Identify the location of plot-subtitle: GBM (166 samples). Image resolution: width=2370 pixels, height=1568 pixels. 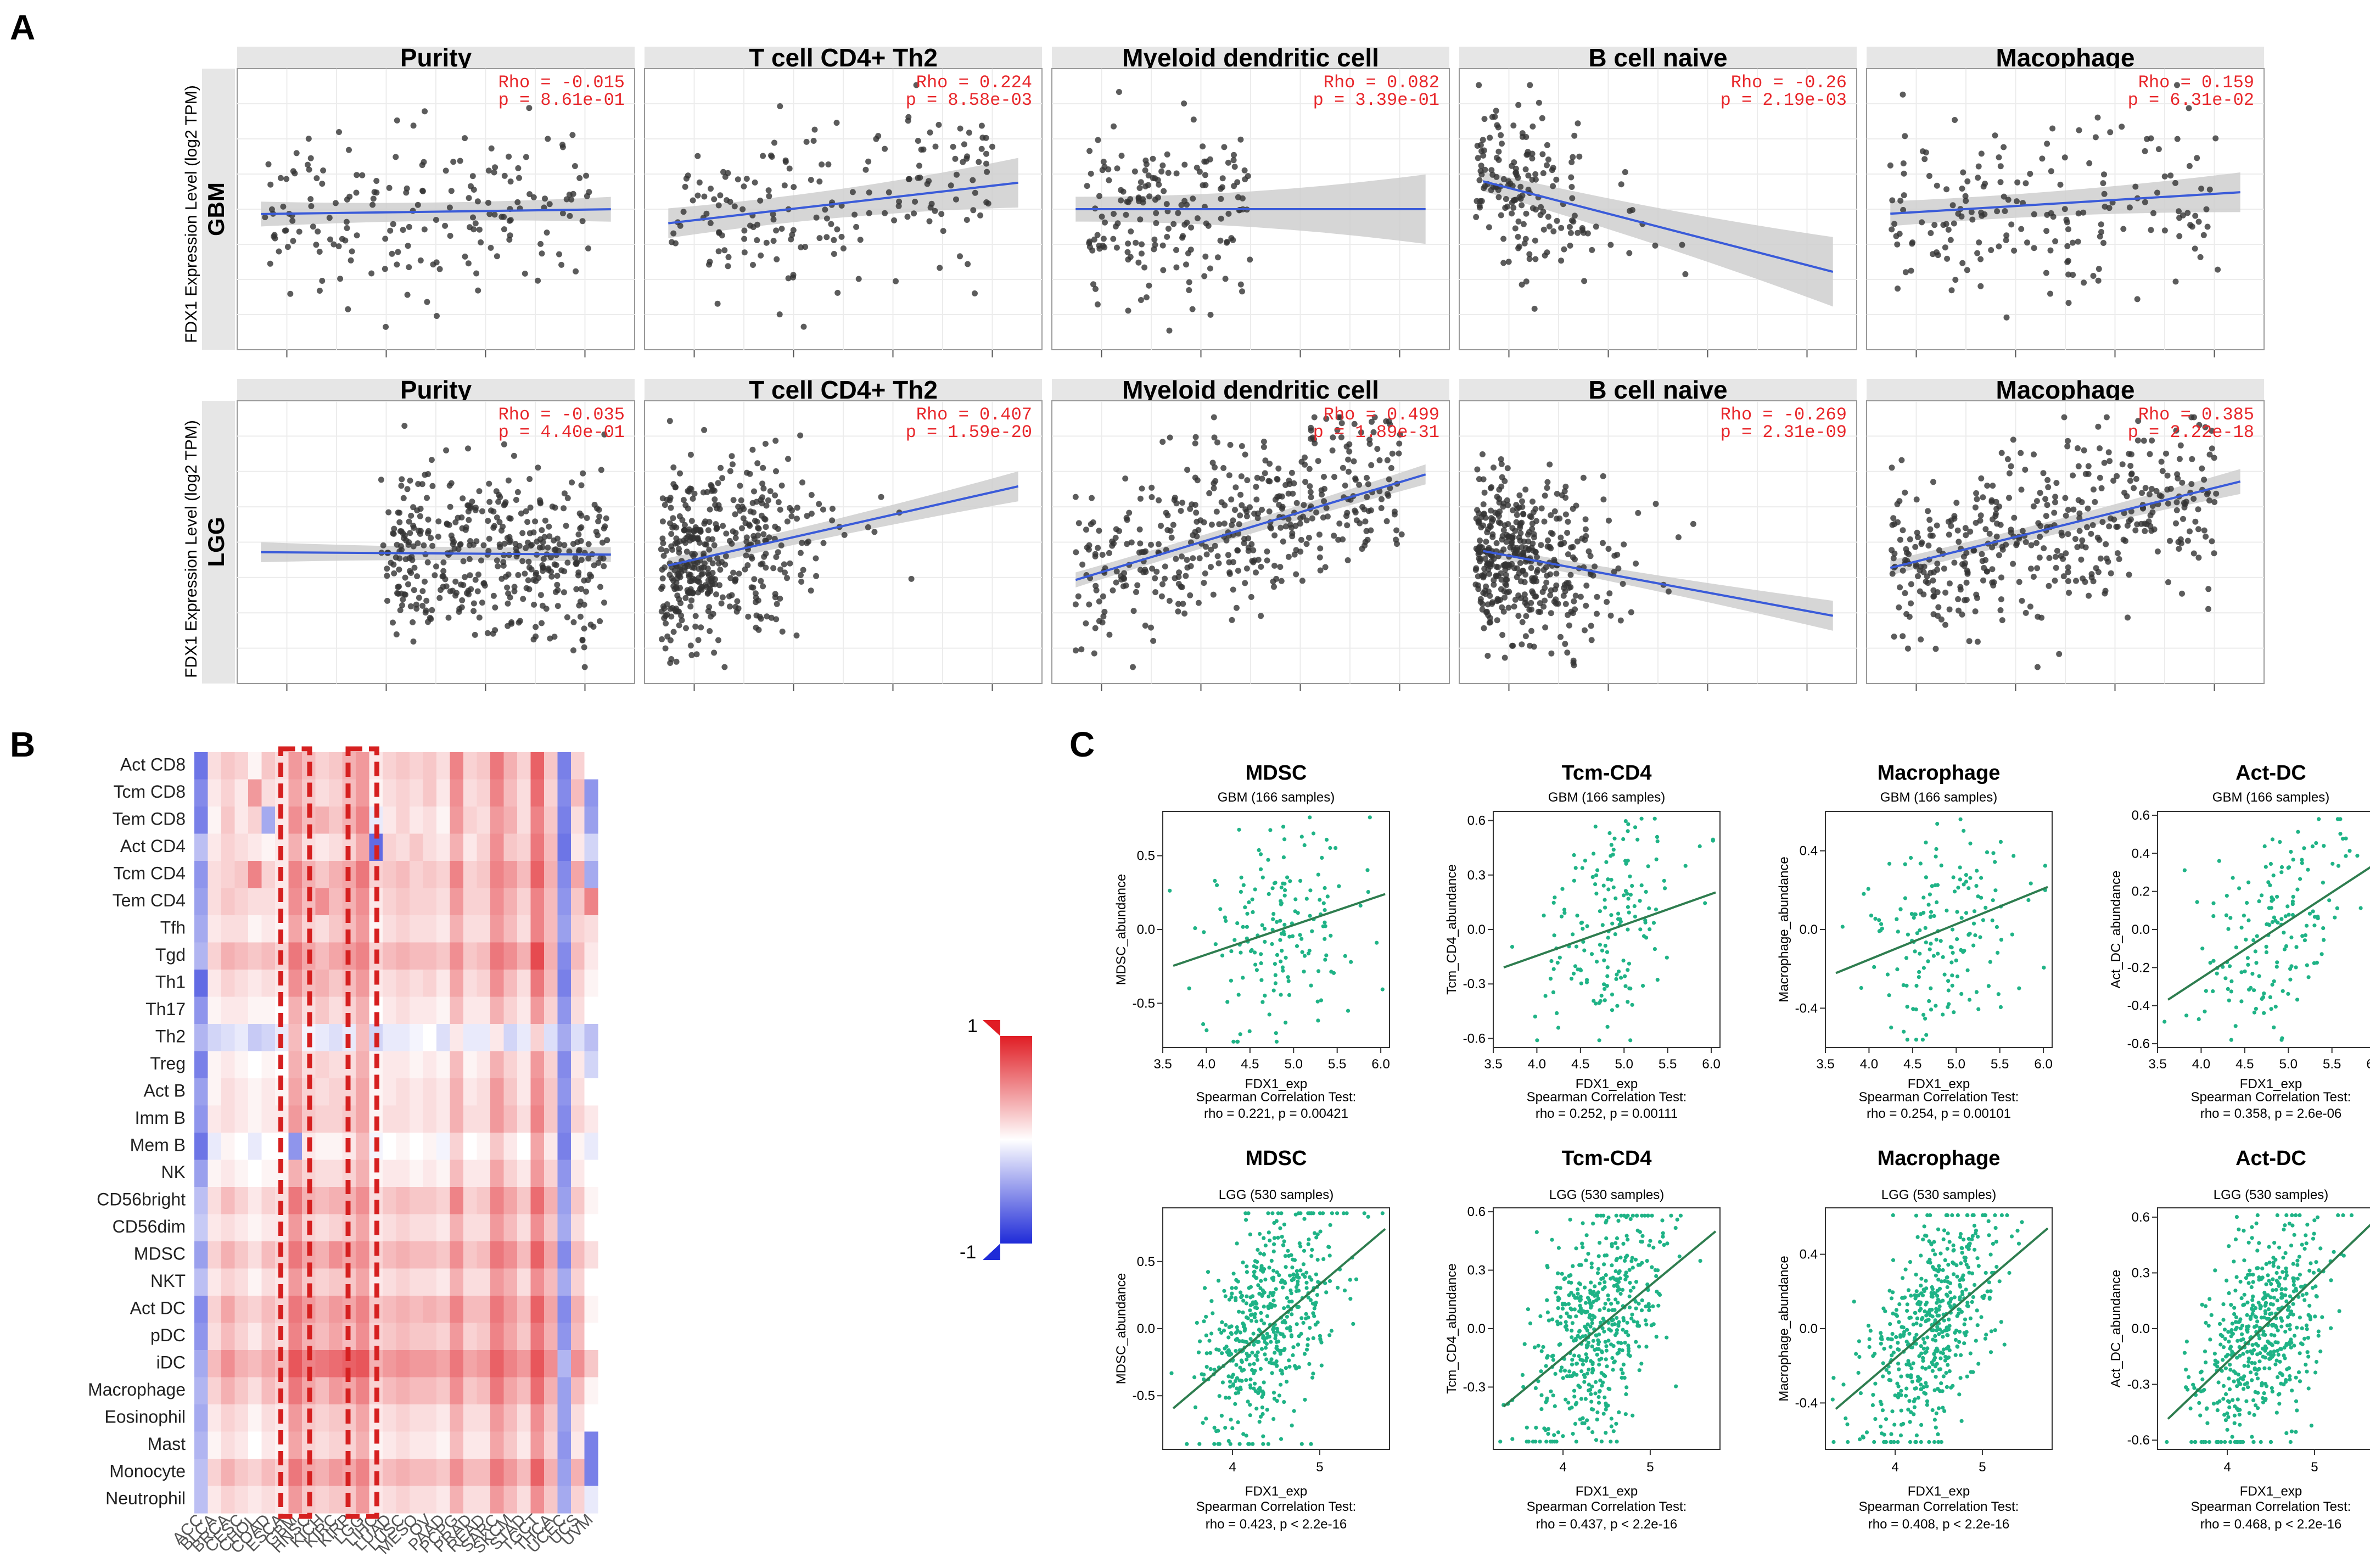
(1606, 798).